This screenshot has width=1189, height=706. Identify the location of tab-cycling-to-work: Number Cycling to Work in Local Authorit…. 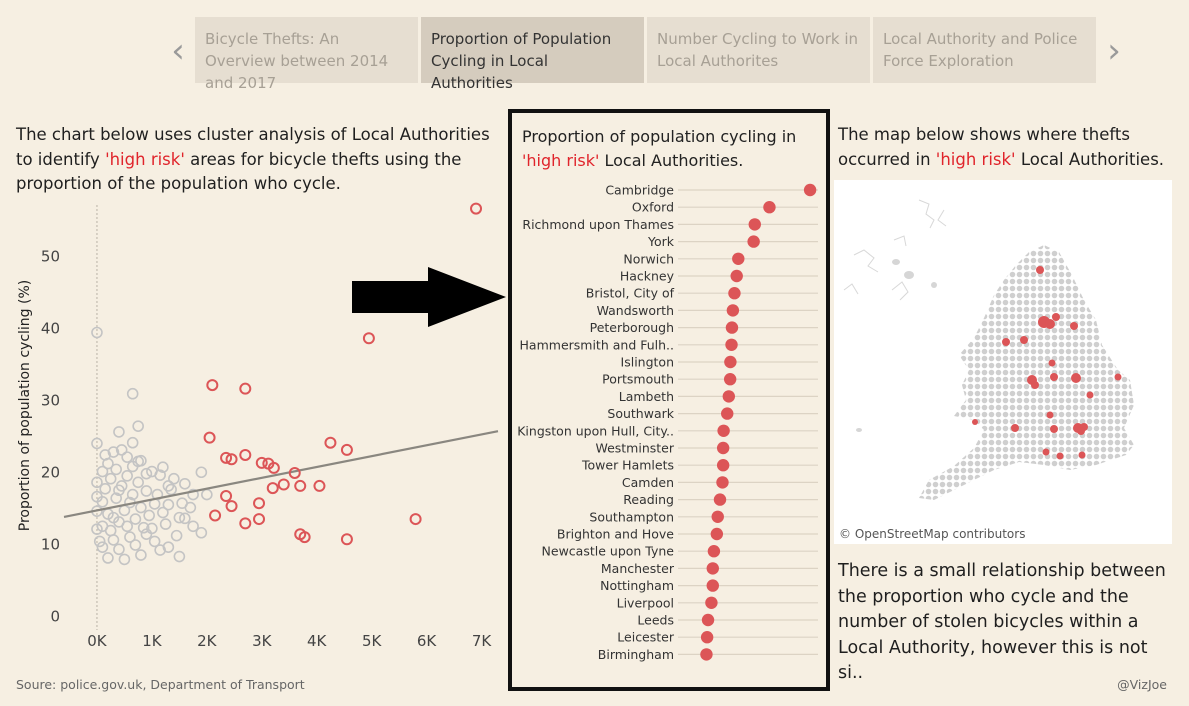
(758, 50).